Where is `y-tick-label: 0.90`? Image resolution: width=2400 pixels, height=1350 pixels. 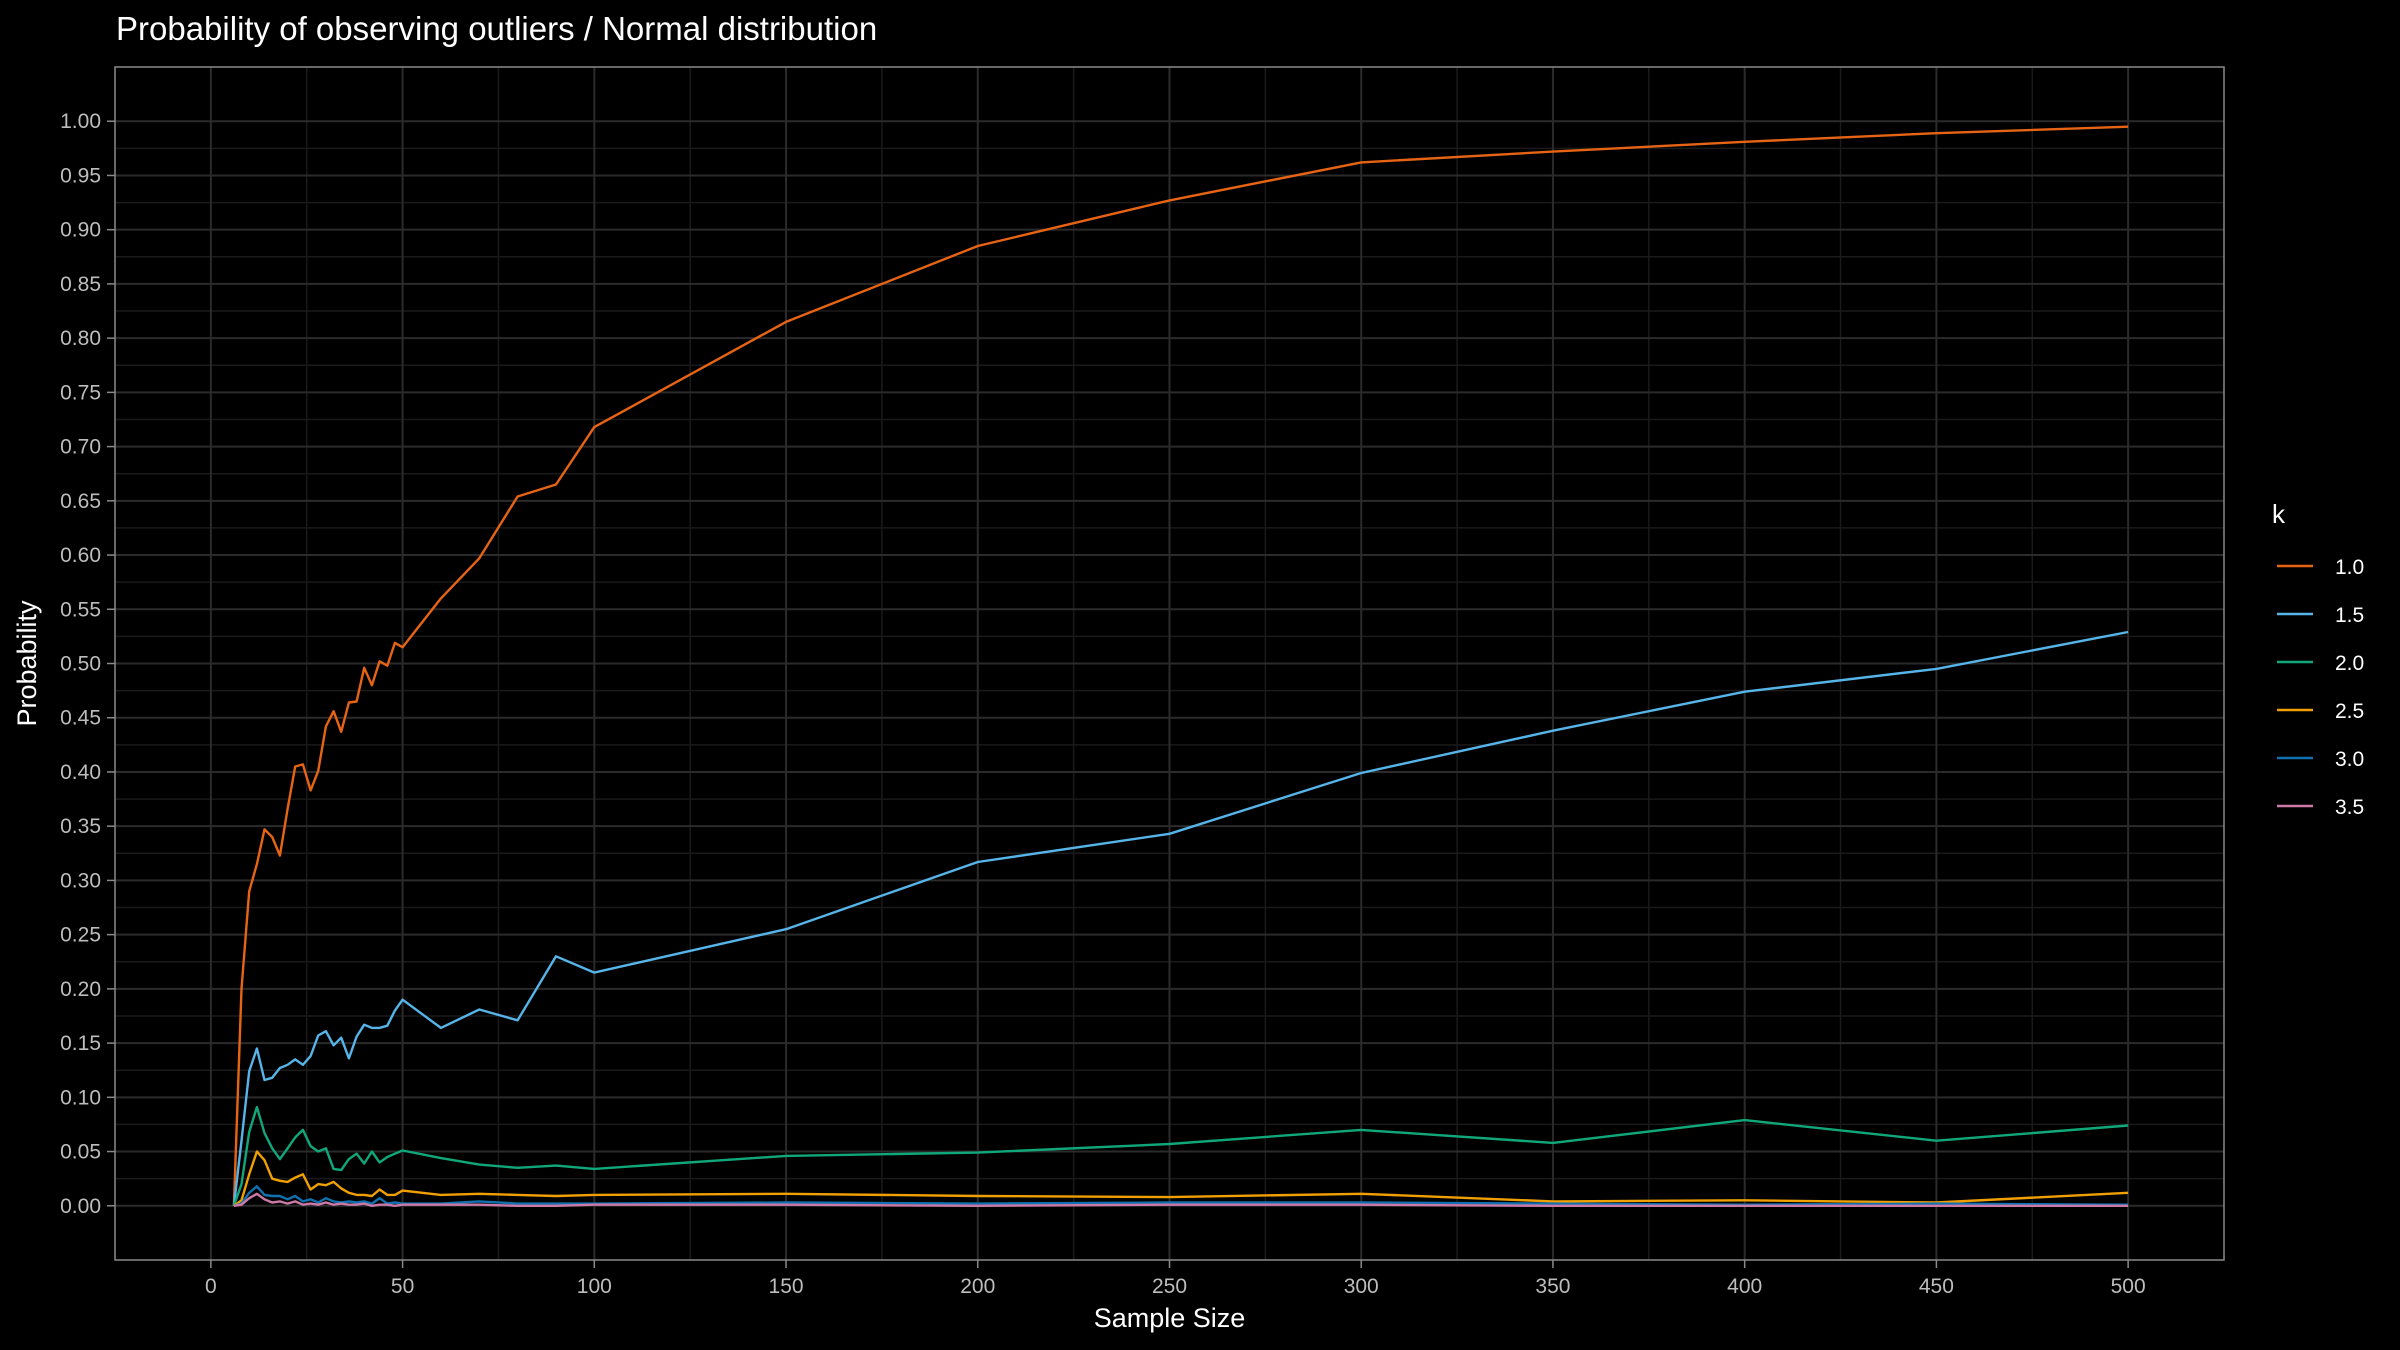
y-tick-label: 0.90 is located at coordinates (80, 230).